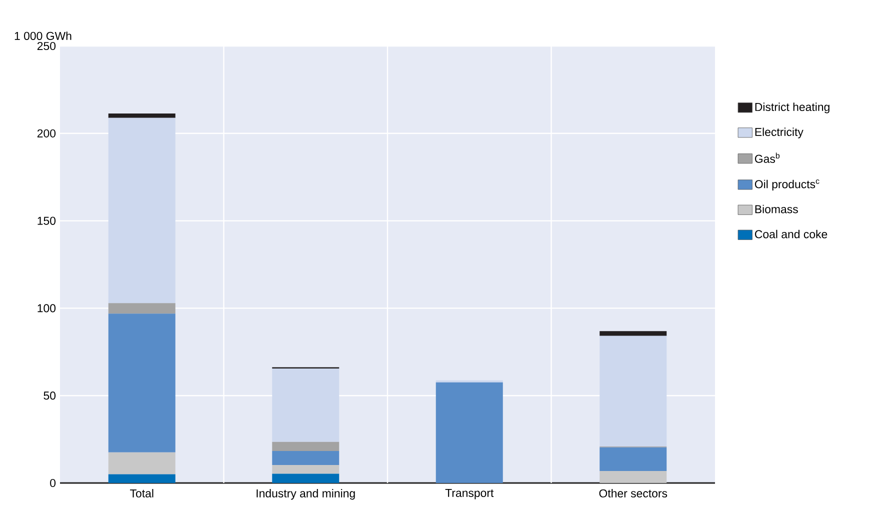  What do you see at coordinates (792, 108) in the screenshot?
I see `legend-label: District heating` at bounding box center [792, 108].